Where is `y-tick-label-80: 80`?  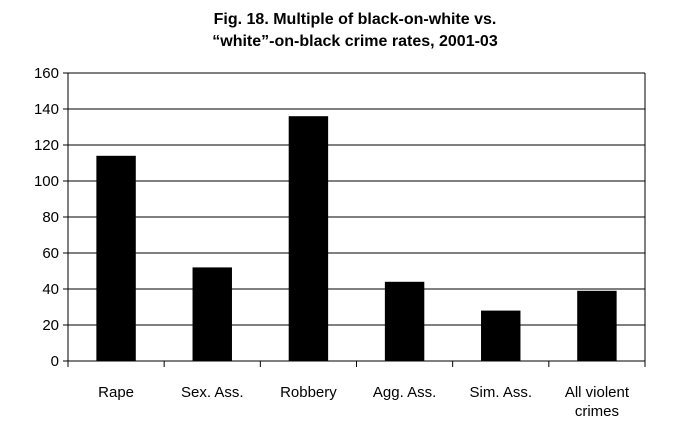
y-tick-label-80: 80 is located at coordinates (50, 217).